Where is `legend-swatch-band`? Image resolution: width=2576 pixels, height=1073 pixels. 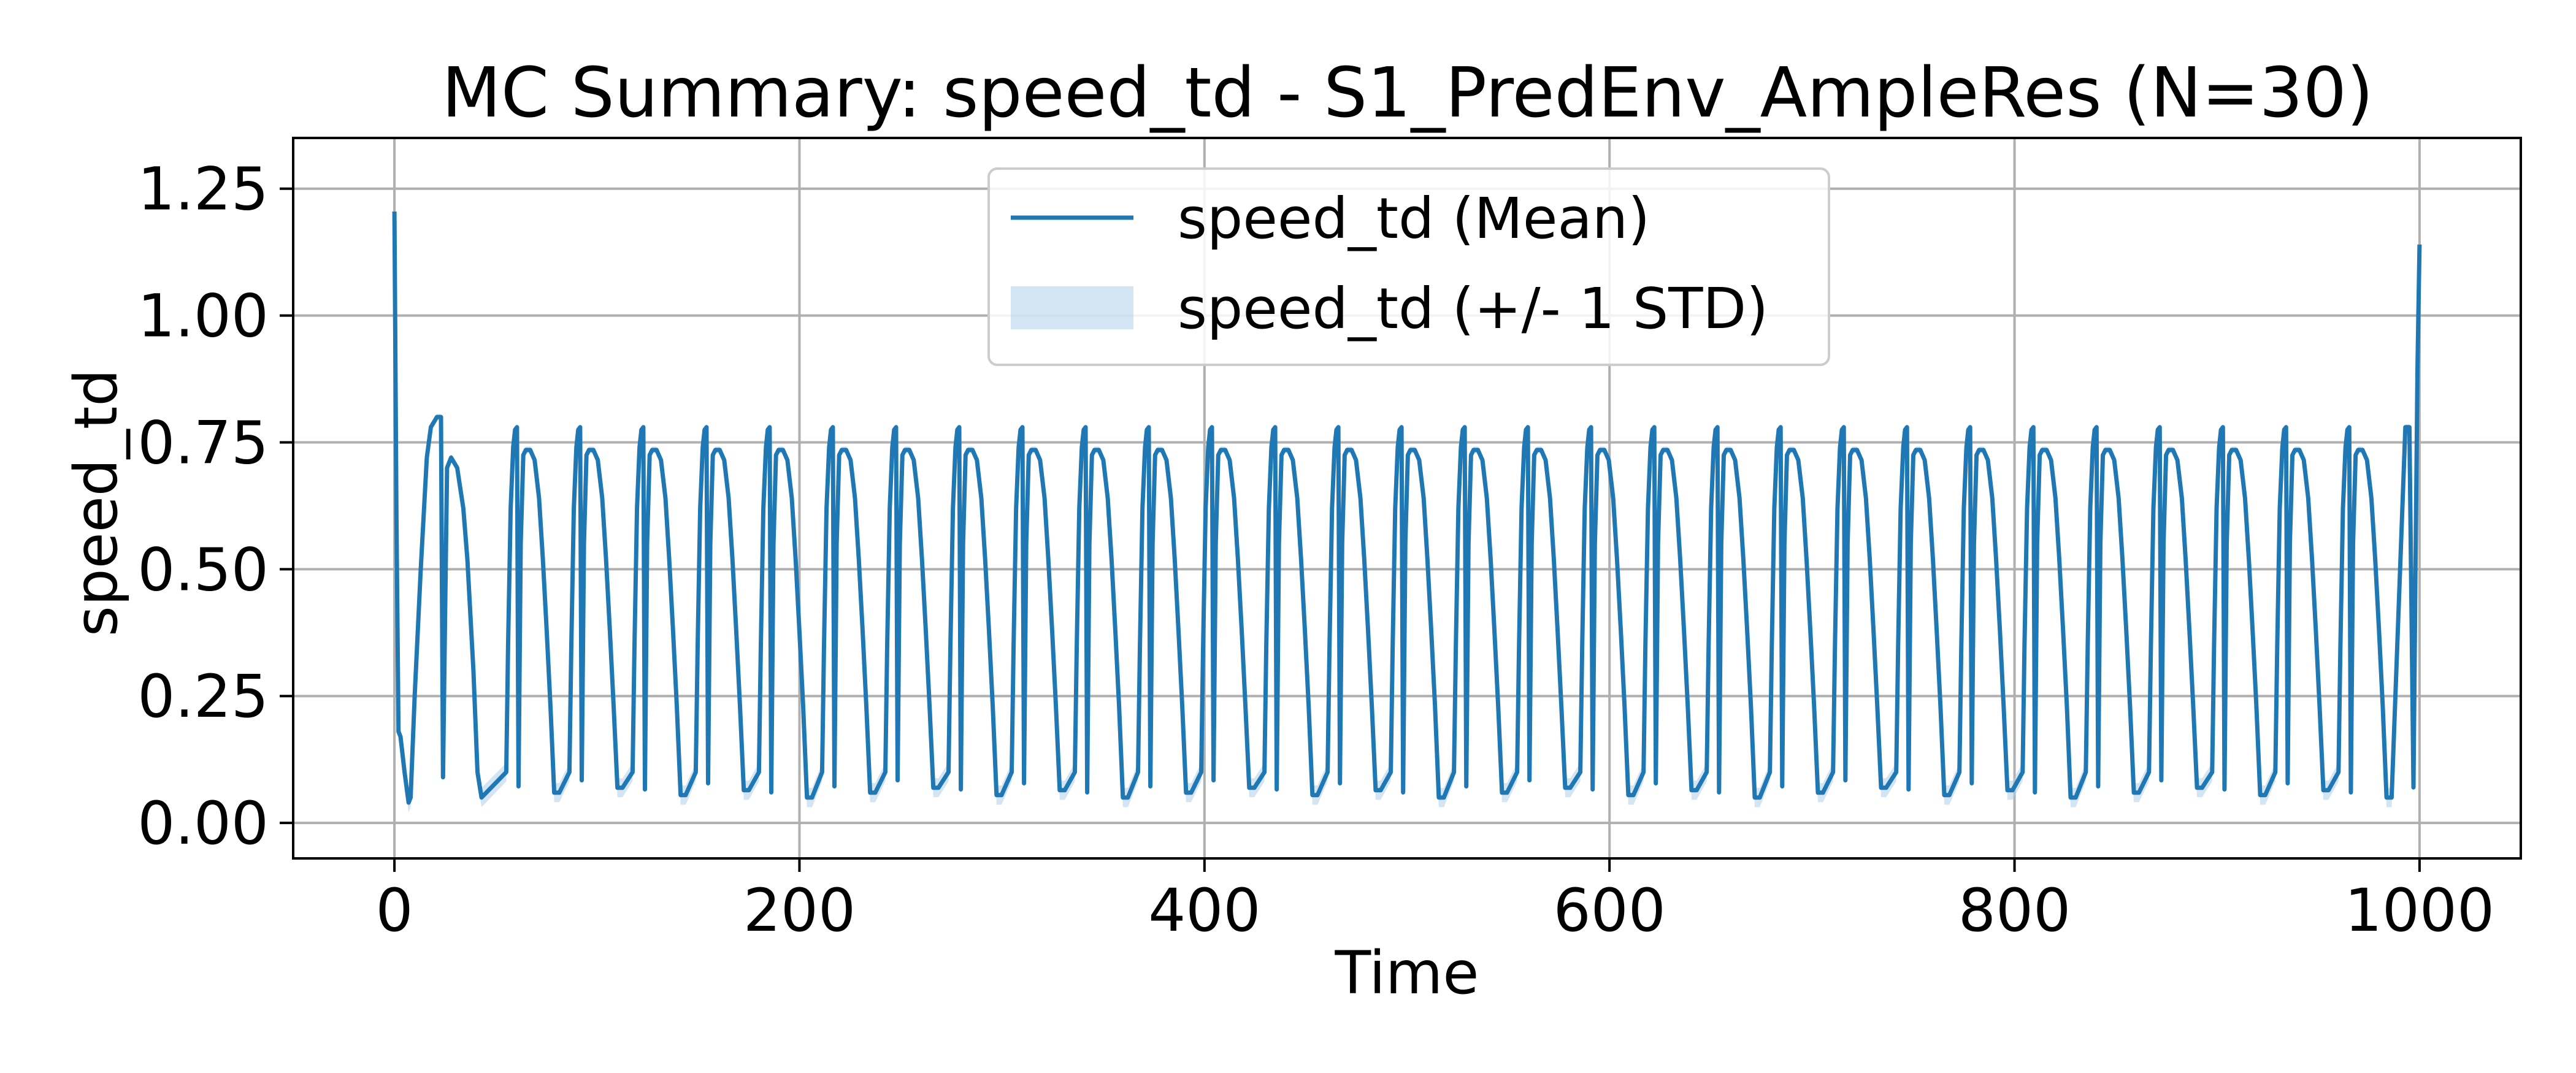 legend-swatch-band is located at coordinates (1072, 307).